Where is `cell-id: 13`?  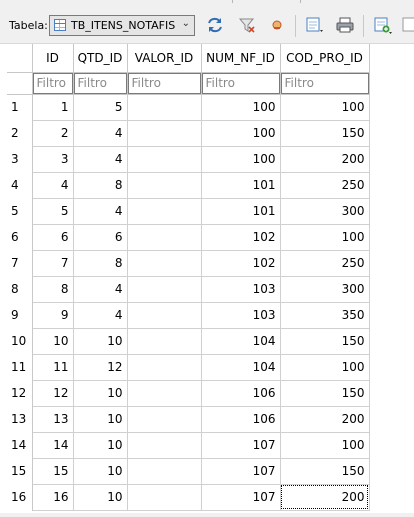 cell-id: 13 is located at coordinates (53, 419).